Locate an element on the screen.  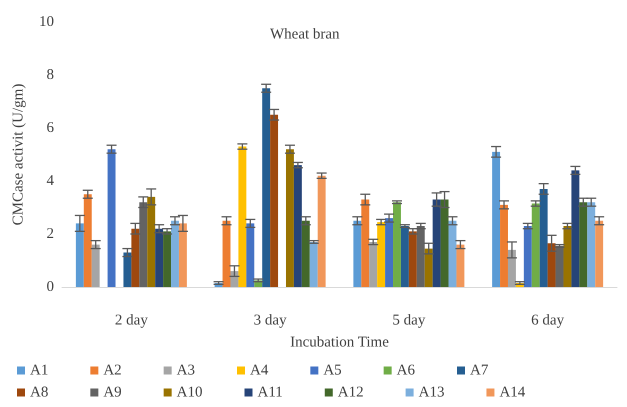
chart-title: Wheat bran is located at coordinates (305, 34).